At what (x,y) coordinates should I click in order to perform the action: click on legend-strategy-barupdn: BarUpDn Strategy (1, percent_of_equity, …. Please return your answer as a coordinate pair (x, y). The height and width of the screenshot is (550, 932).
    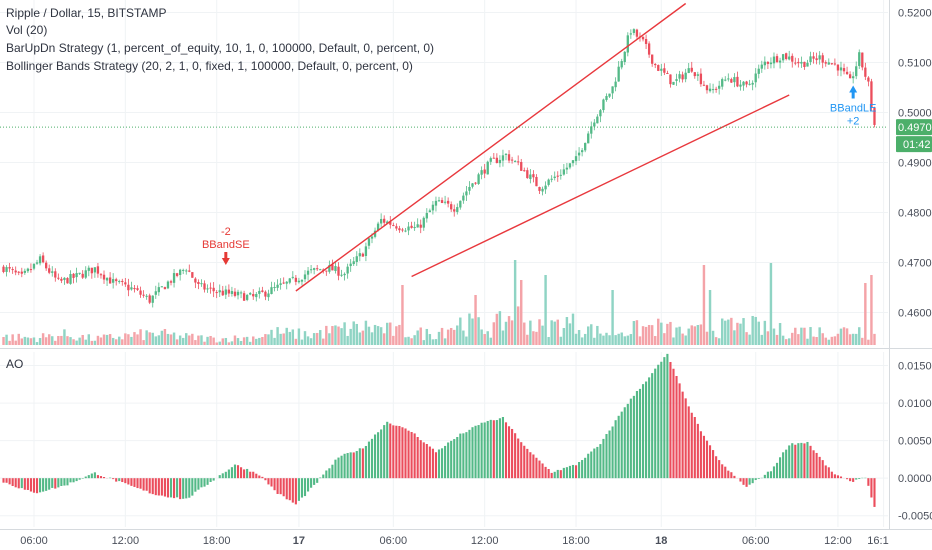
    Looking at the image, I should click on (220, 48).